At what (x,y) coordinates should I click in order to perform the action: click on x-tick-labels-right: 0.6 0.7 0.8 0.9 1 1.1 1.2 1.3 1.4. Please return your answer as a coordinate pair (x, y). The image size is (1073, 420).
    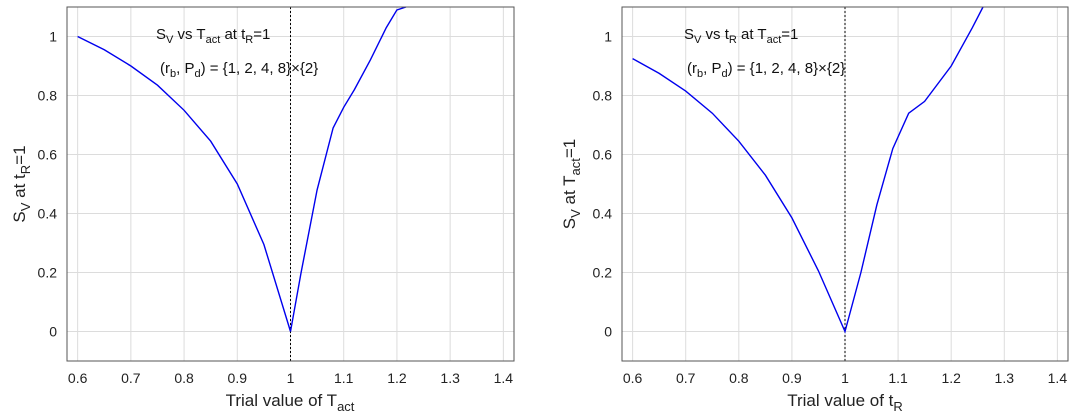
    Looking at the image, I should click on (845, 378).